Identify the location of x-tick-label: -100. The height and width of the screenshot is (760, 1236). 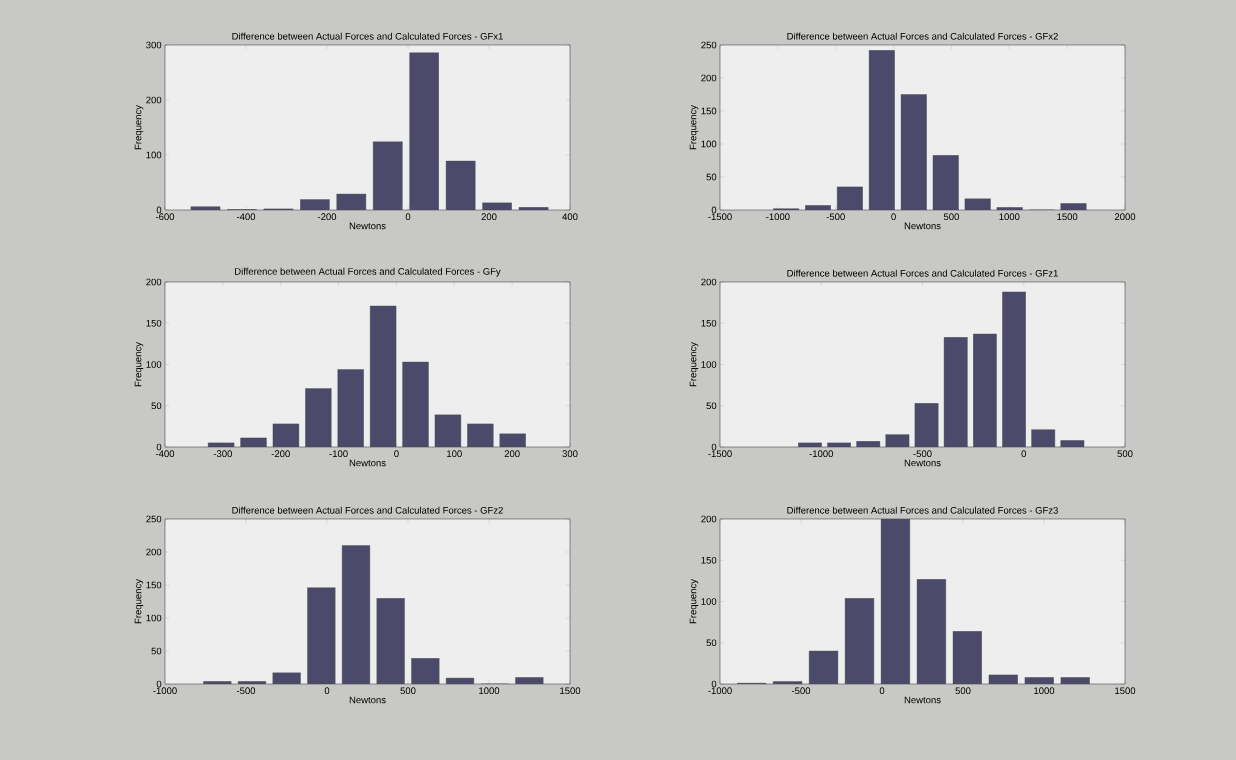
(338, 454).